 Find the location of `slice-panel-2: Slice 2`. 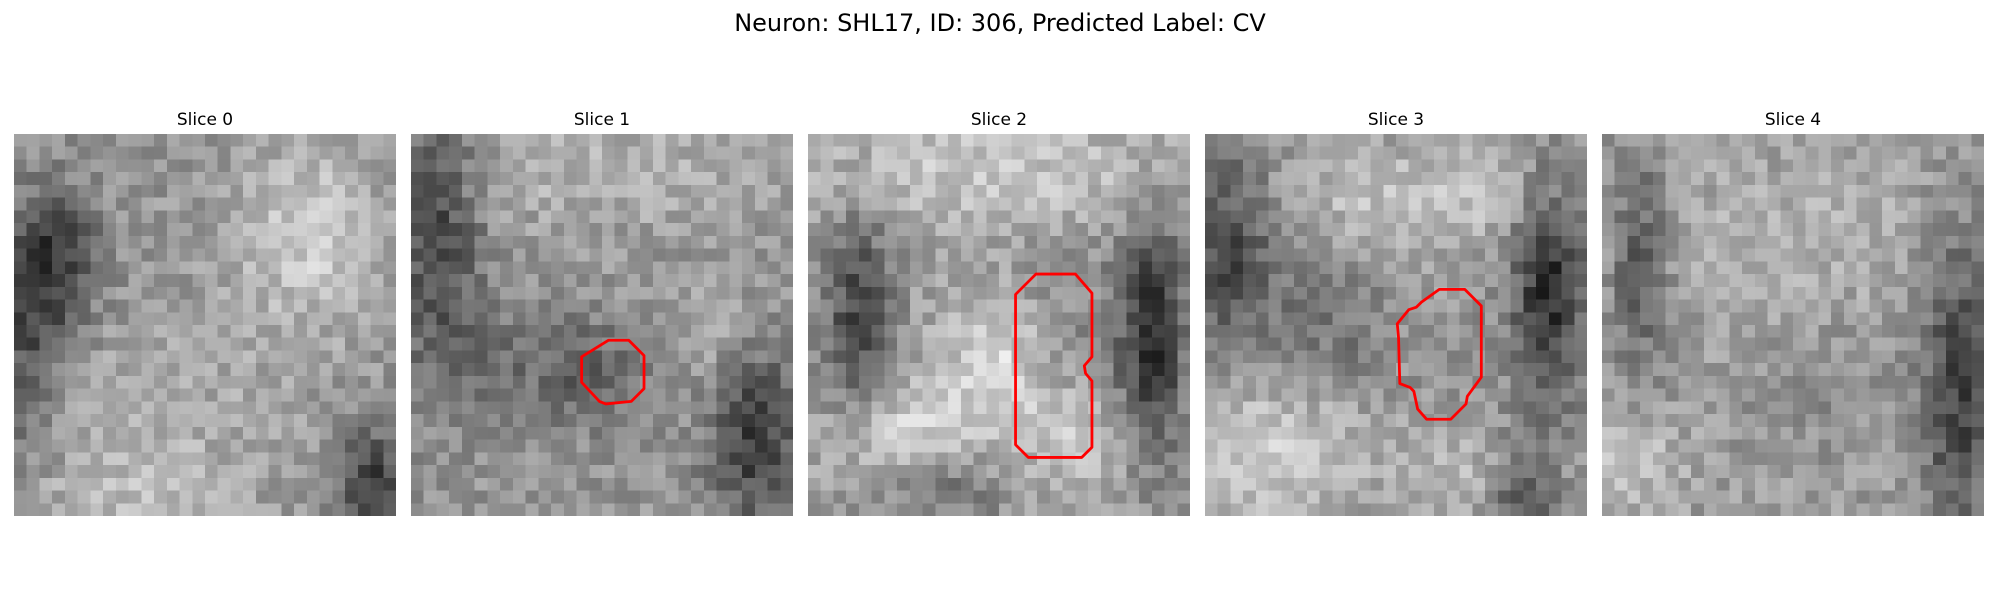

slice-panel-2: Slice 2 is located at coordinates (999, 313).